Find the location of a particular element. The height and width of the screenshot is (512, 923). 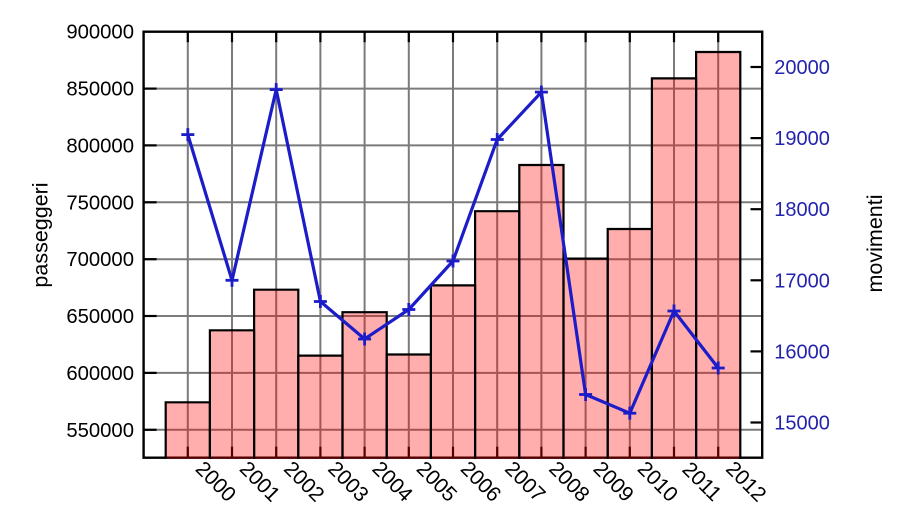

svg-text: 850000 is located at coordinates (100, 90).